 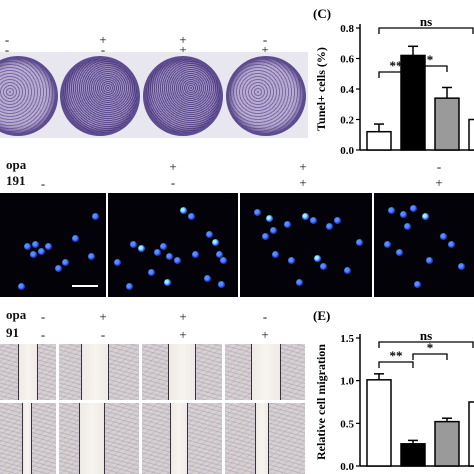 I want to click on y-tick-label: 1.5, so click(x=347, y=339).